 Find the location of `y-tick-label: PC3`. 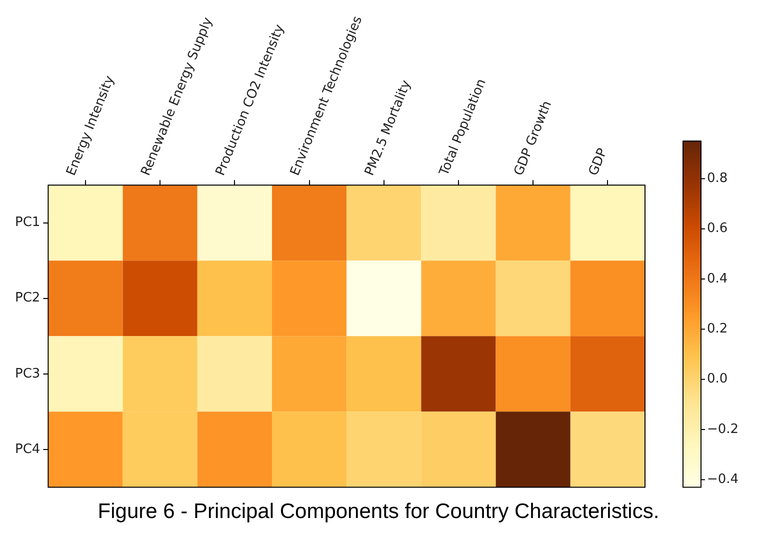

y-tick-label: PC3 is located at coordinates (27, 374).